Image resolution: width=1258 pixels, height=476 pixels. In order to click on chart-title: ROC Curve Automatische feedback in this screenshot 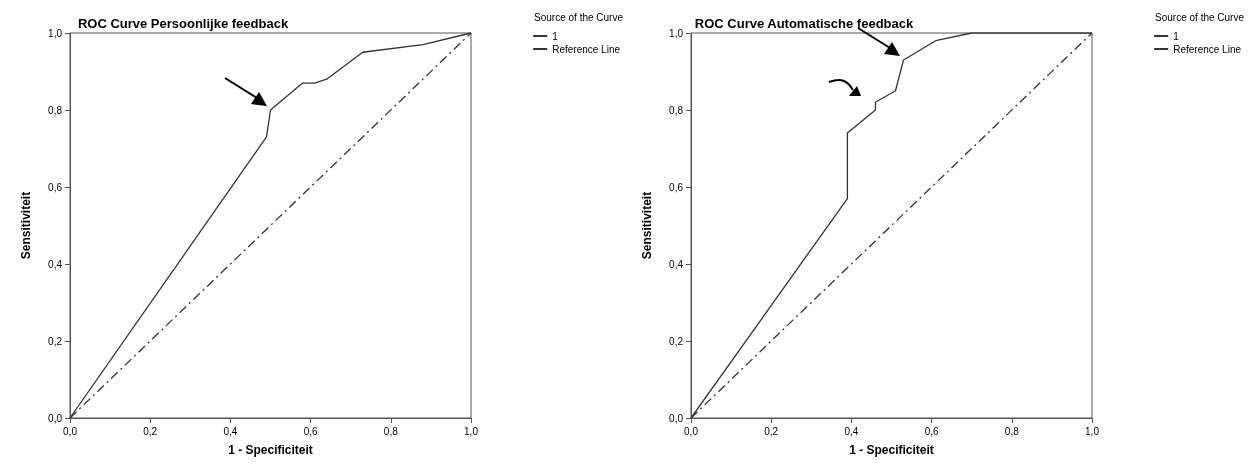, I will do `click(804, 23)`.